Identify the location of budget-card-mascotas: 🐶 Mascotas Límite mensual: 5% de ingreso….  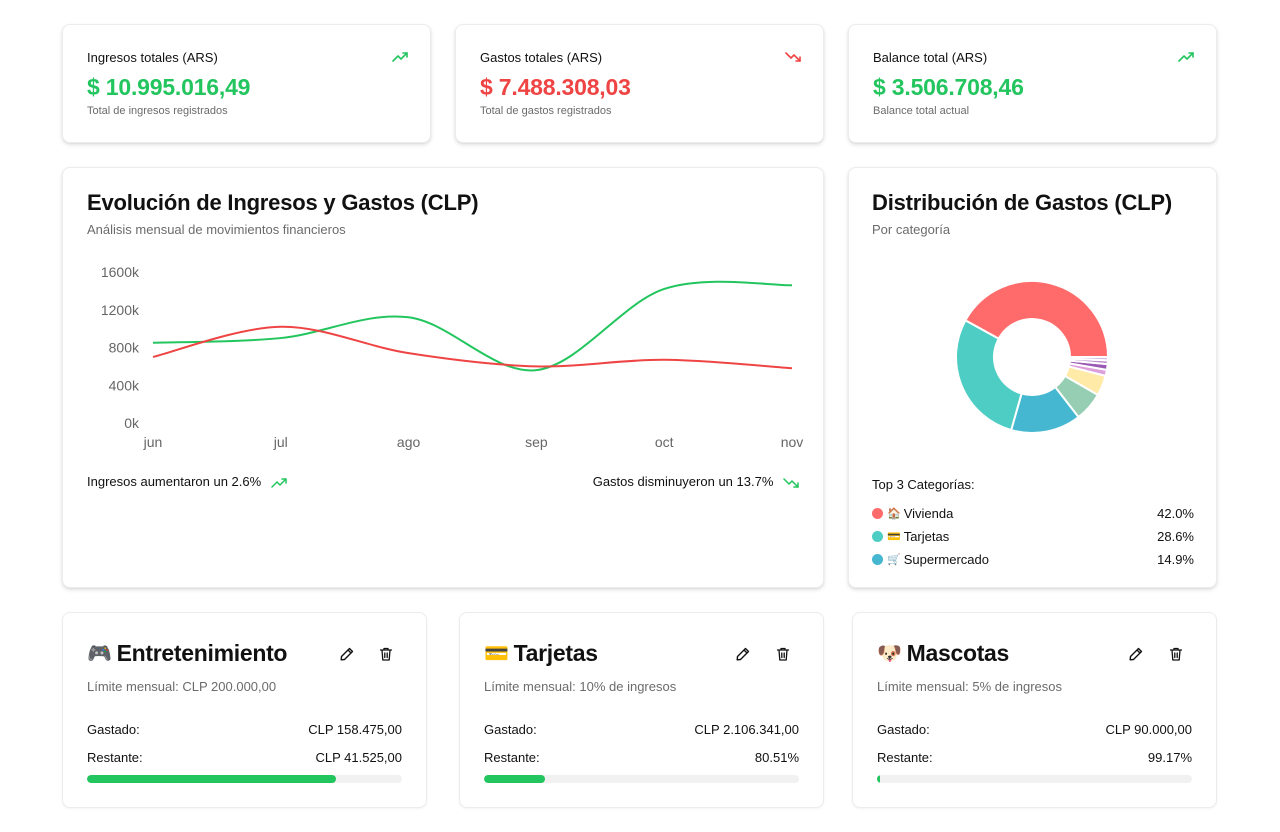
(1034, 710).